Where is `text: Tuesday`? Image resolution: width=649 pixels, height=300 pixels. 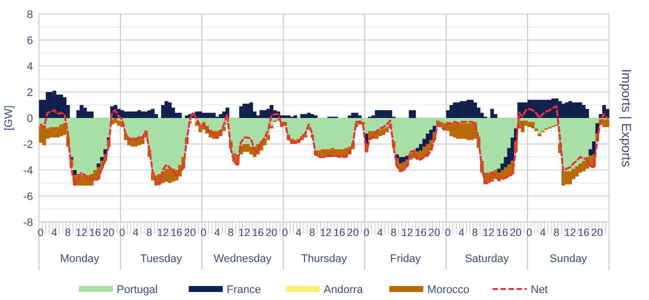
text: Tuesday is located at coordinates (161, 259).